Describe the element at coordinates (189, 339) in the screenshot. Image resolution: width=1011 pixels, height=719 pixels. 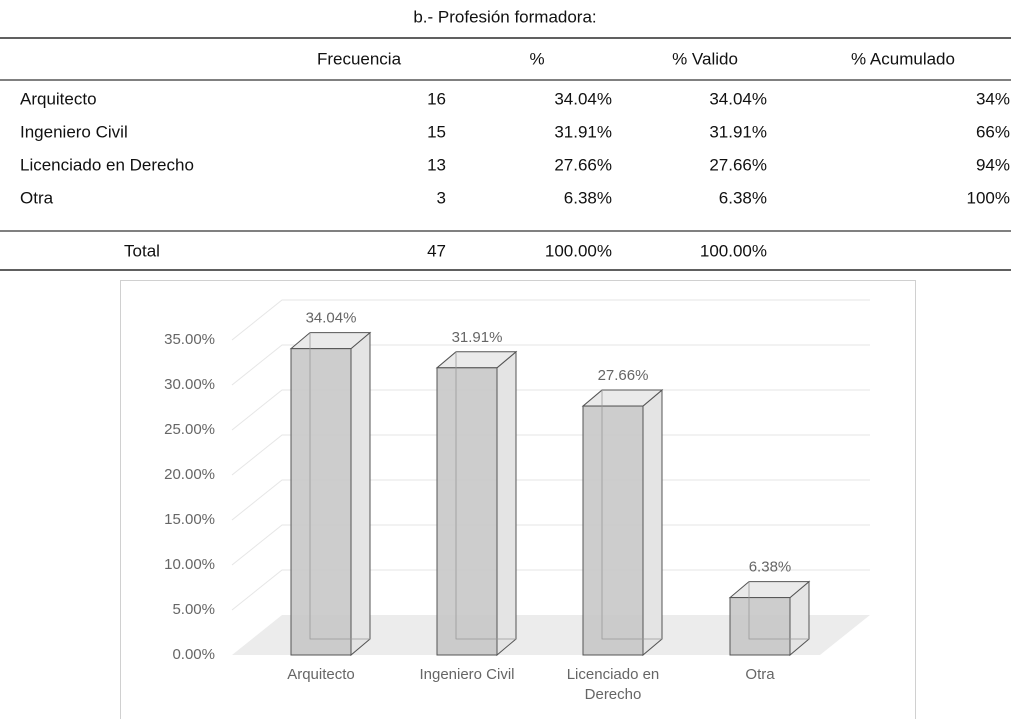
I see `y-tick-label: 35.00%` at that location.